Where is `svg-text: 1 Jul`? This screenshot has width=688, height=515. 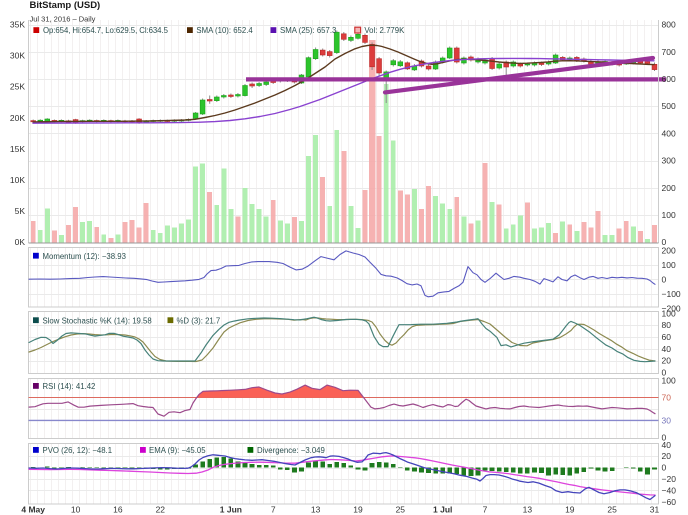 svg-text: 1 Jul is located at coordinates (442, 509).